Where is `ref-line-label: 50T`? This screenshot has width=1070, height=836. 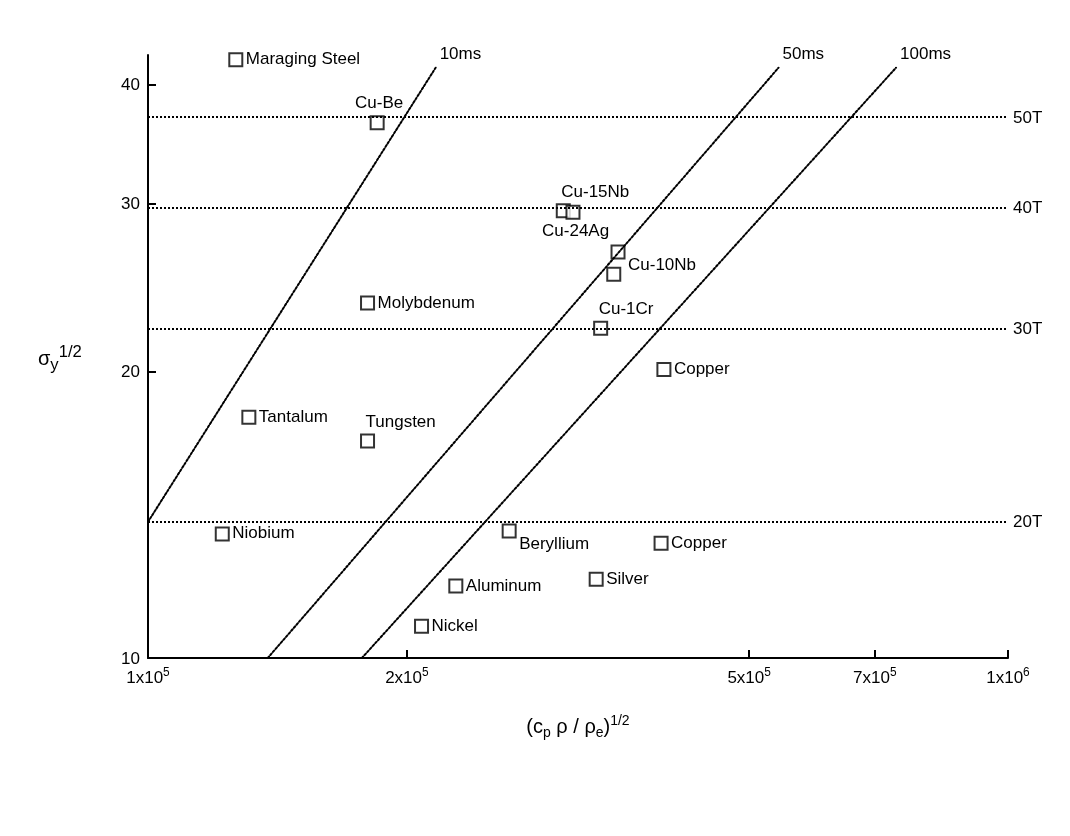 ref-line-label: 50T is located at coordinates (1028, 117).